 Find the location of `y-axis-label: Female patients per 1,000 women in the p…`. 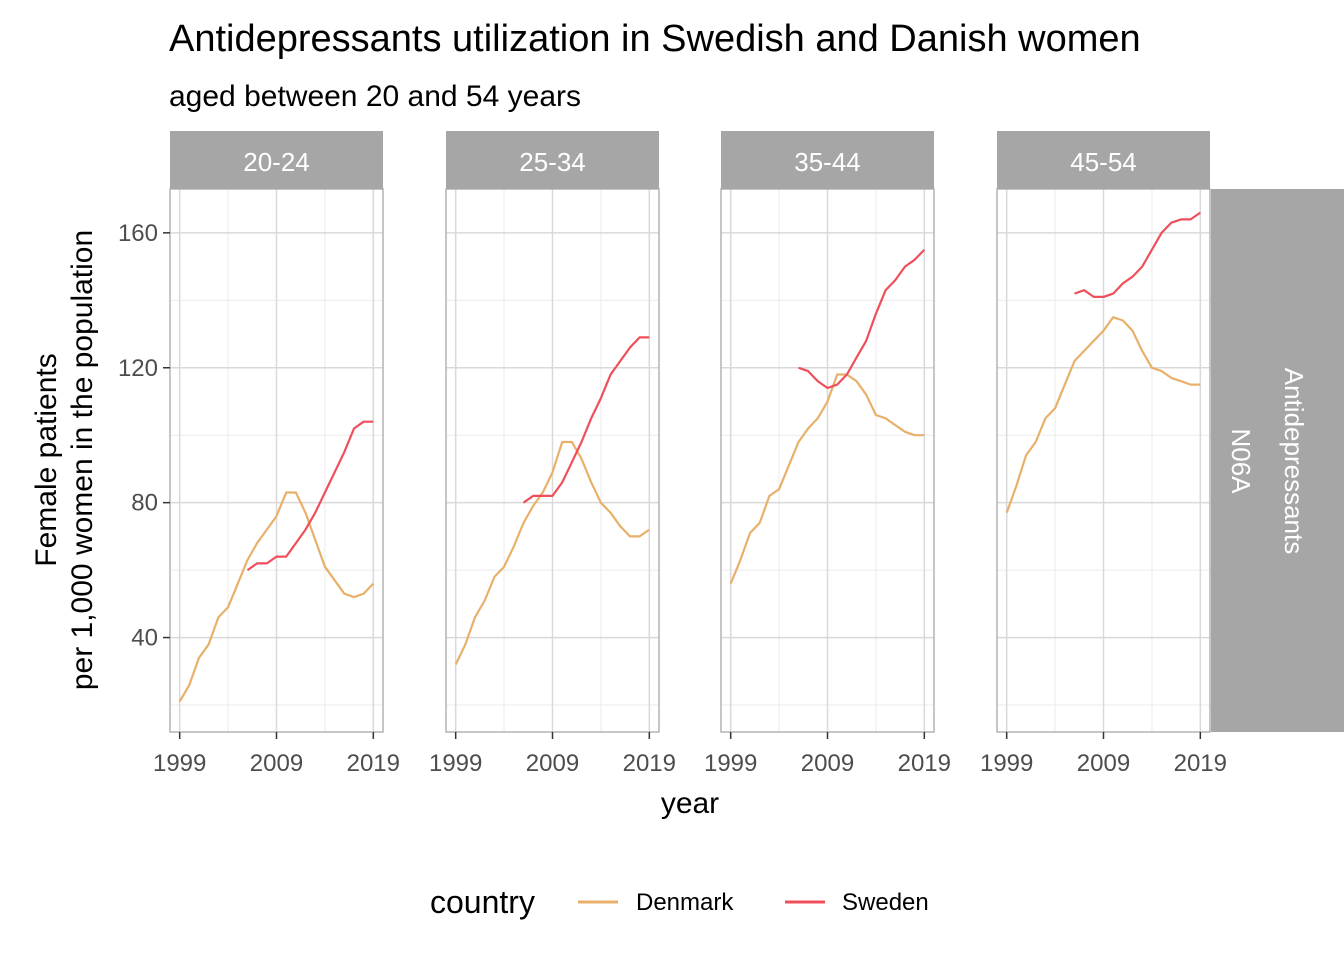

y-axis-label: Female patients per 1,000 women in the p… is located at coordinates (64, 460).